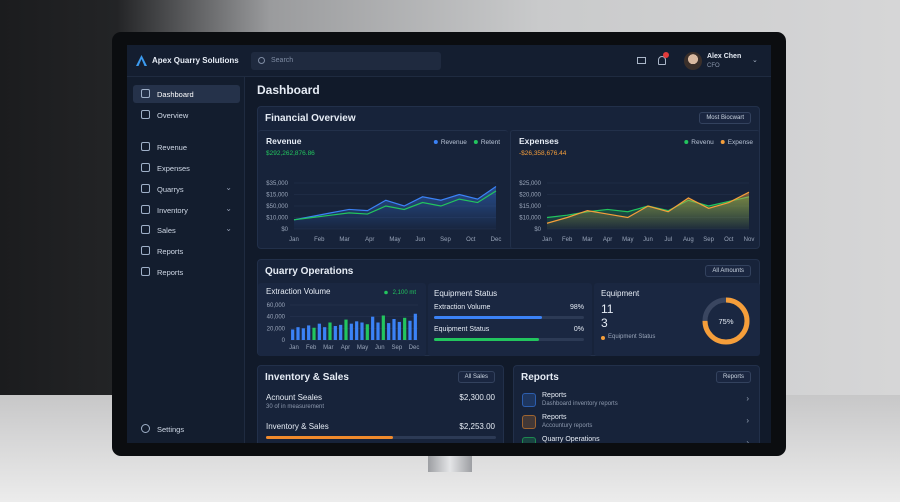 Image resolution: width=900 pixels, height=502 pixels. What do you see at coordinates (405, 293) in the screenshot?
I see `legend-label: 2,100 mt` at bounding box center [405, 293].